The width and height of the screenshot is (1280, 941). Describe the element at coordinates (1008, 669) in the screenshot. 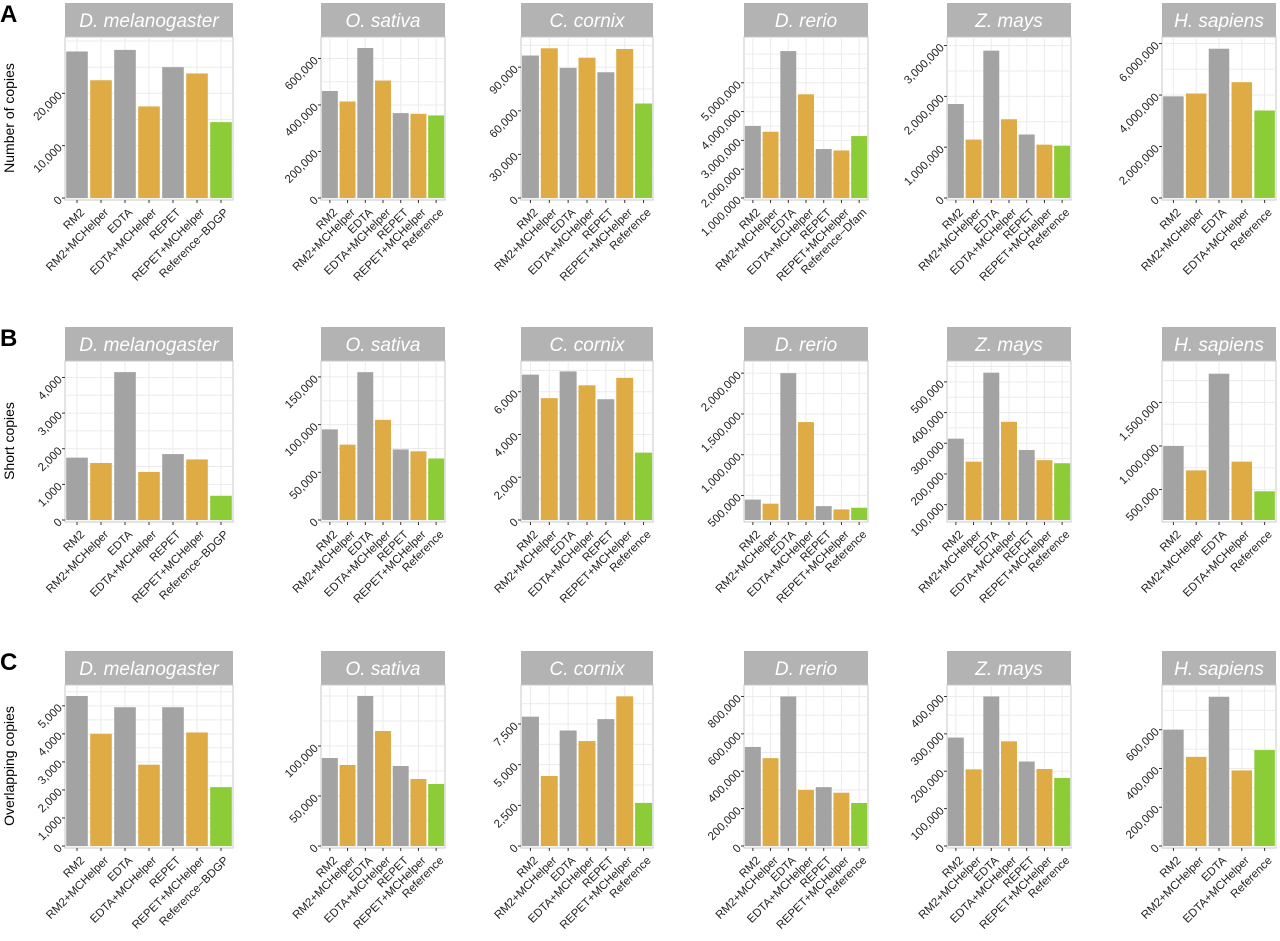

I see `facet-title: Z. mays` at that location.